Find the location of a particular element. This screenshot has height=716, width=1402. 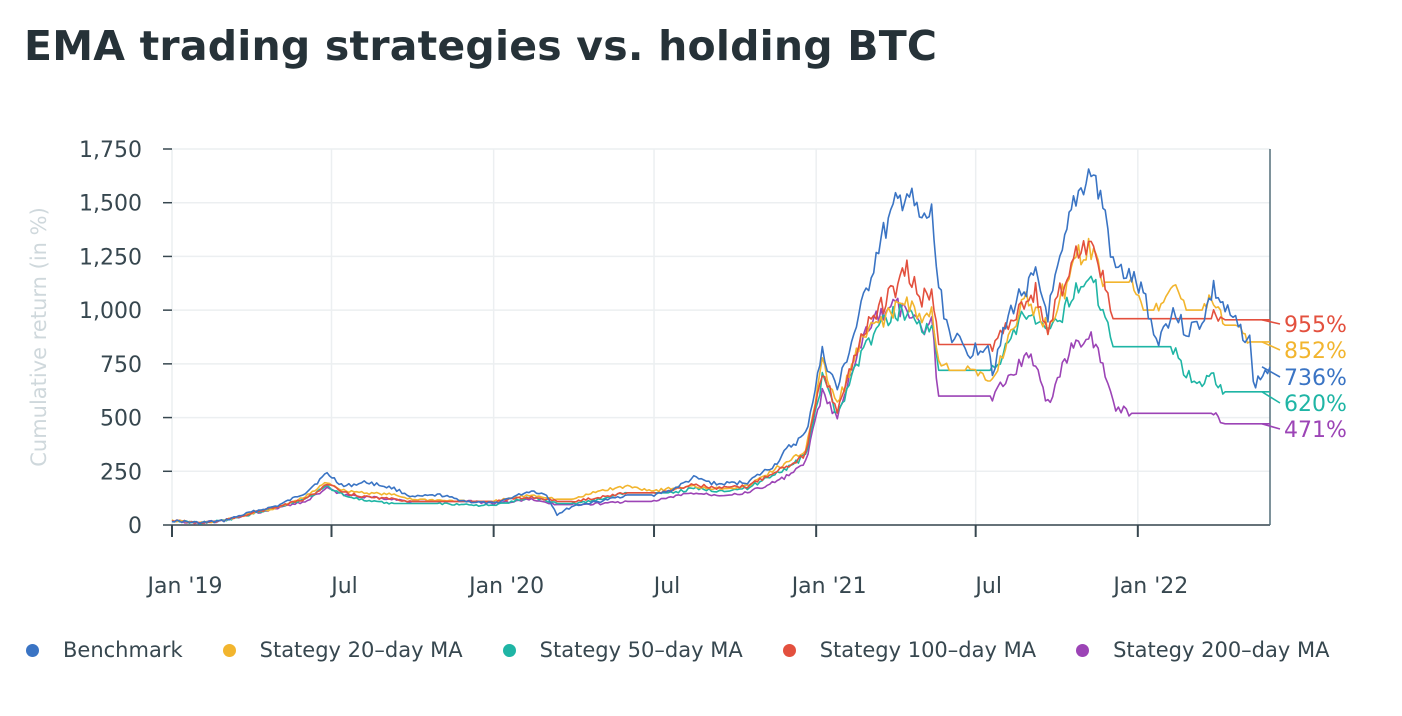

y-tick-label: 0 is located at coordinates (135, 526).